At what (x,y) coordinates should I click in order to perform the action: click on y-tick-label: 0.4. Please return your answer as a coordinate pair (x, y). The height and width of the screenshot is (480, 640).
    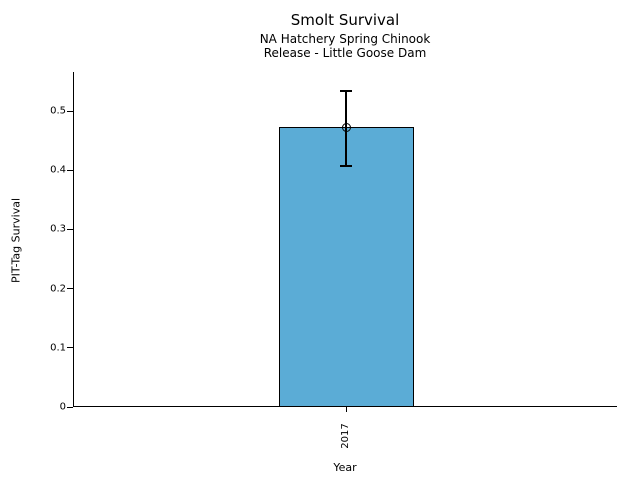
    Looking at the image, I should click on (58, 170).